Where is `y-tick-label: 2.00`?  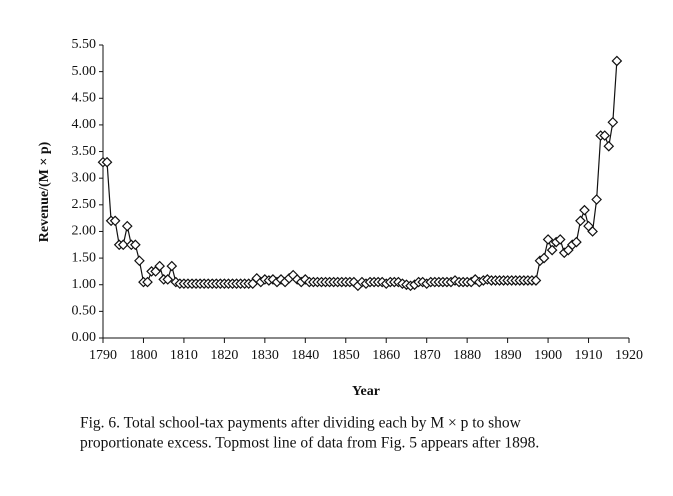
y-tick-label: 2.00 is located at coordinates (84, 231).